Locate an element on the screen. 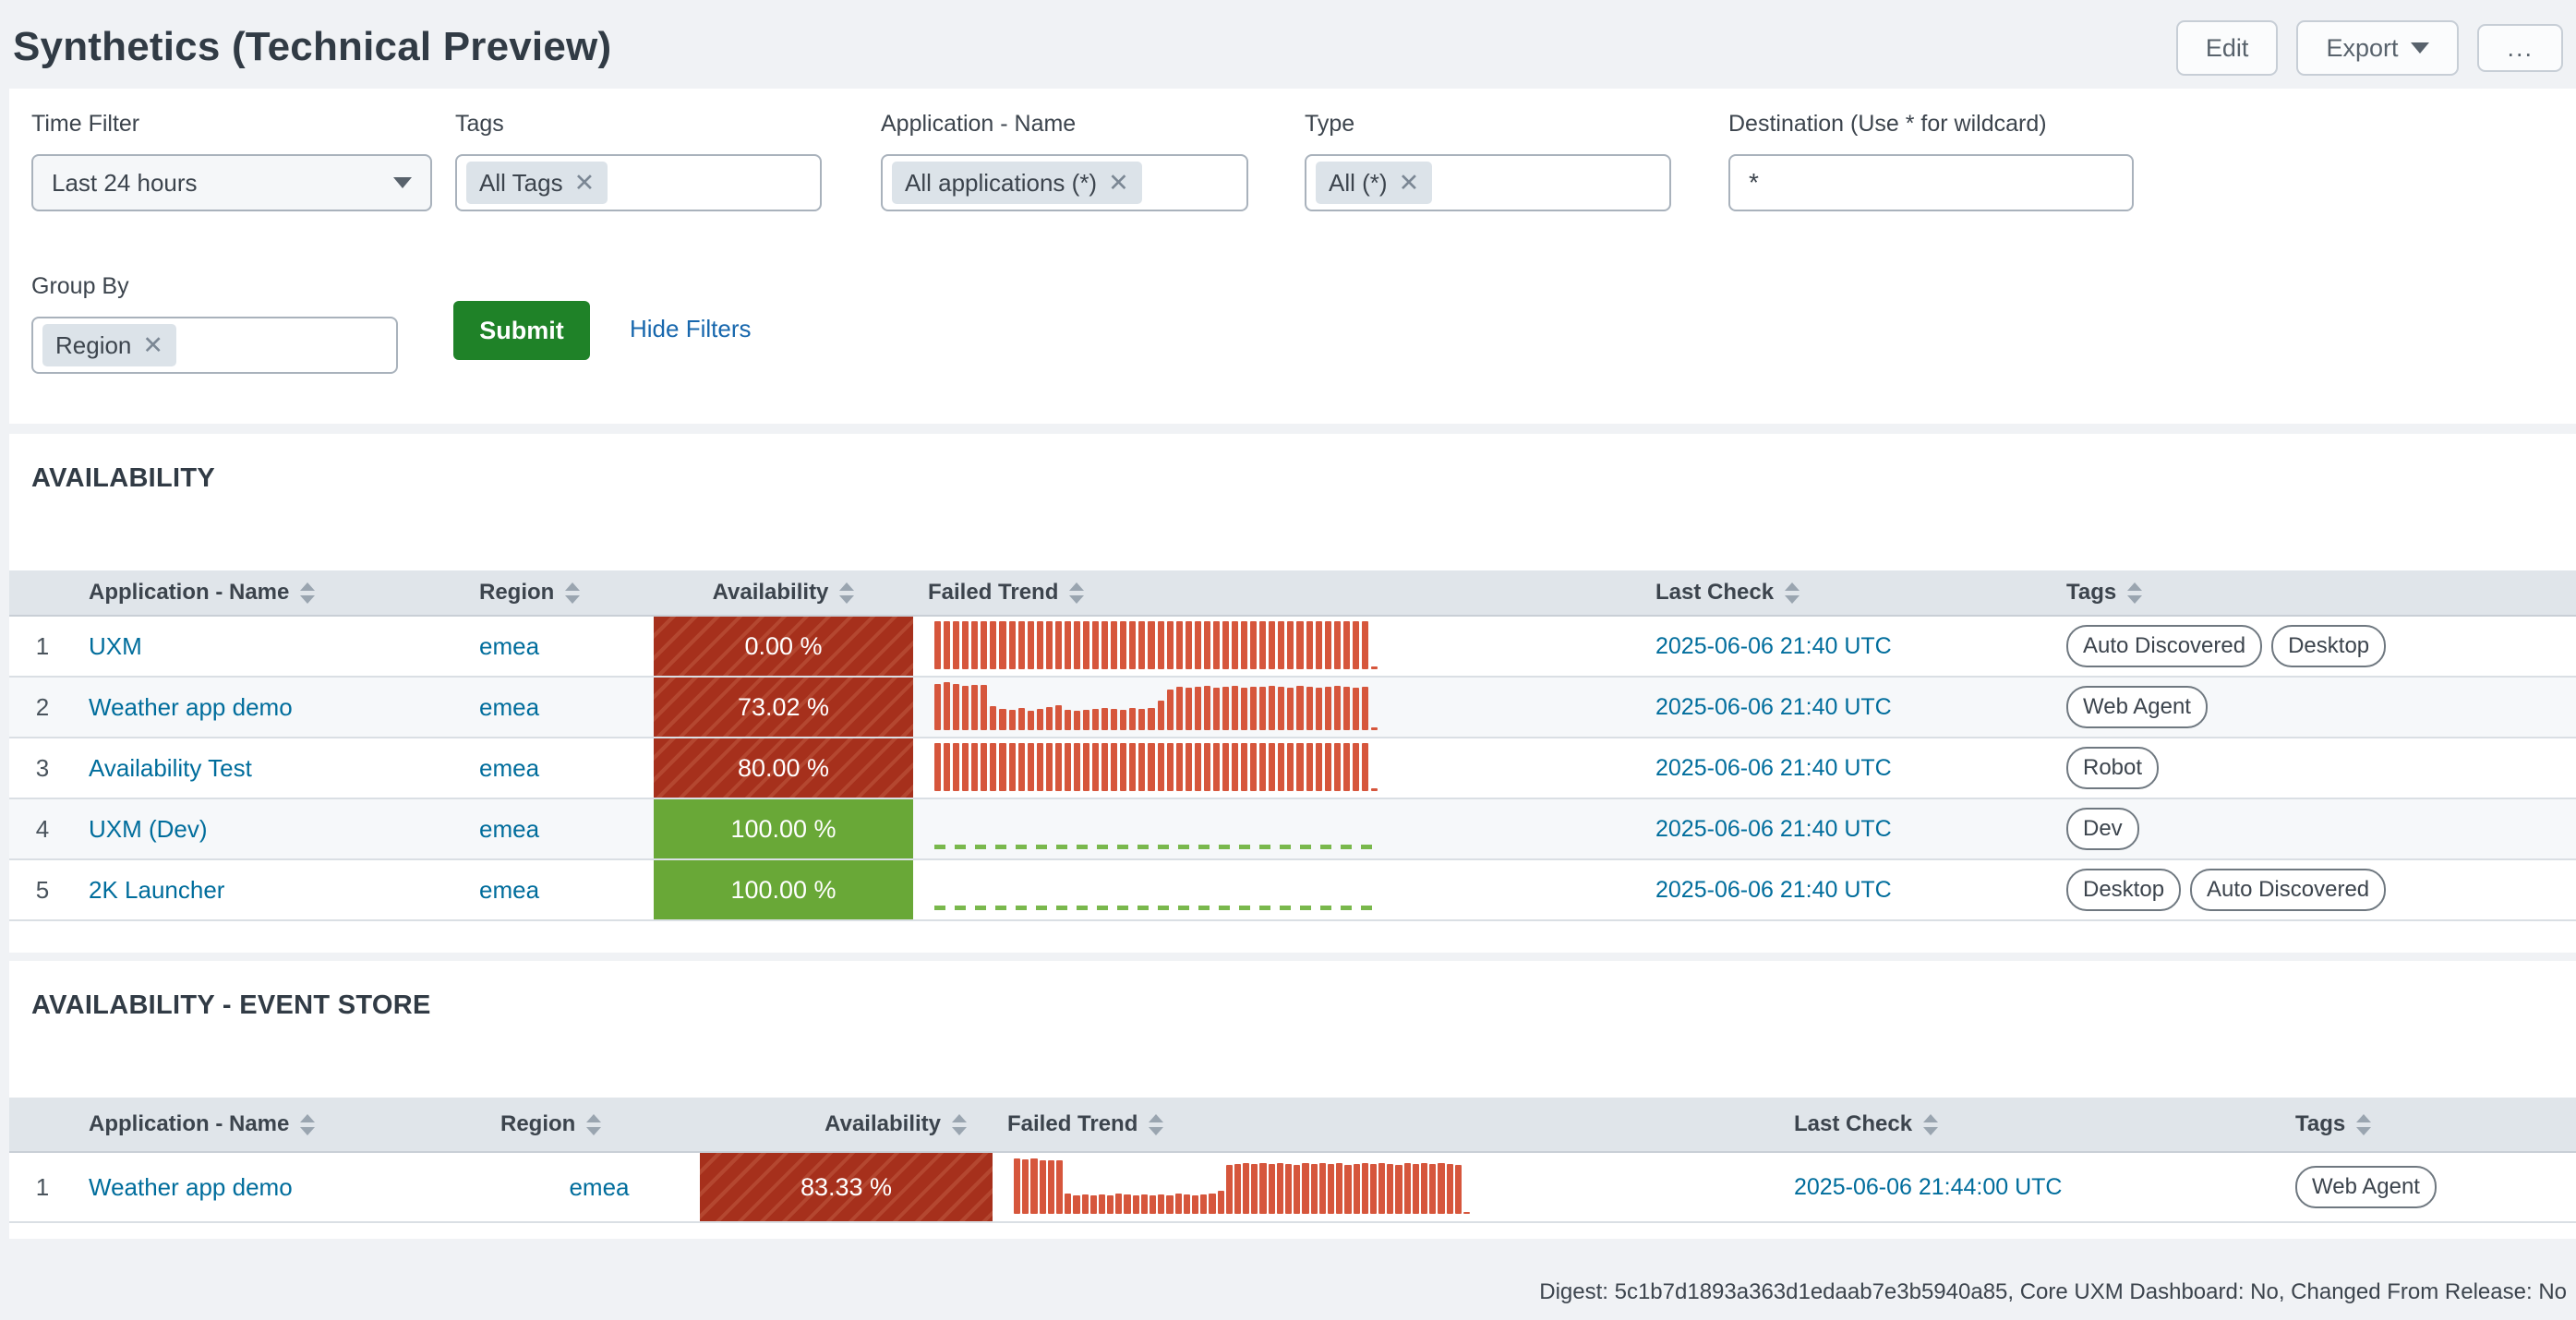  group-by-filter-group: Group By Region ✕ is located at coordinates (214, 323).